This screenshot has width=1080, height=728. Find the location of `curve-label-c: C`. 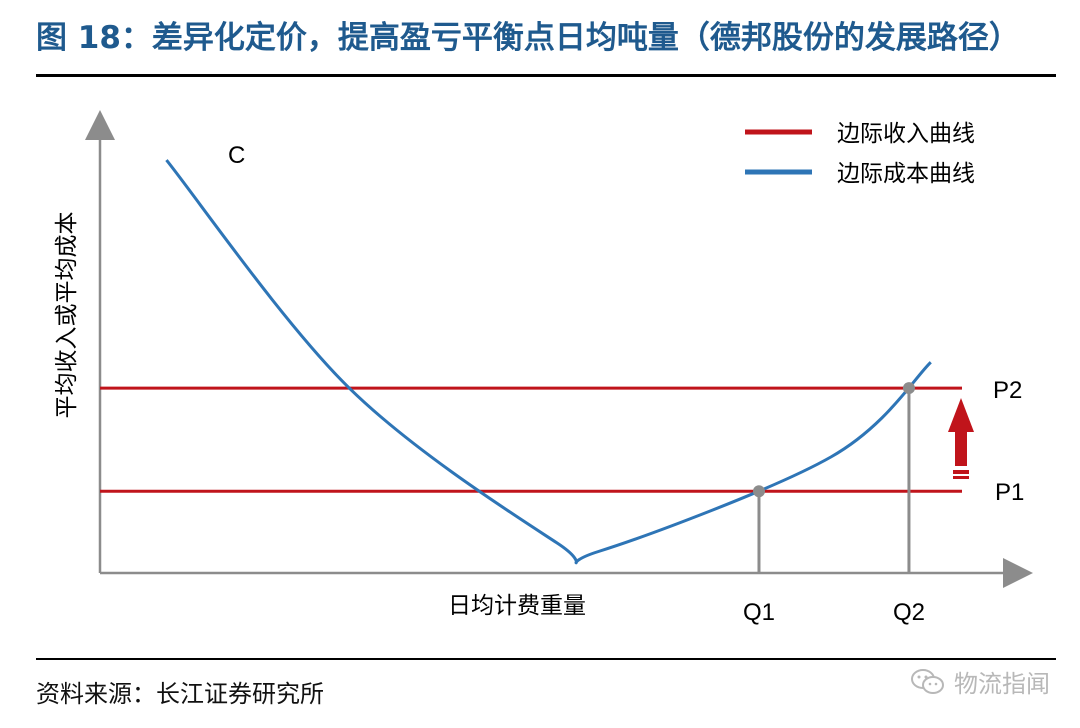

curve-label-c: C is located at coordinates (236, 155).